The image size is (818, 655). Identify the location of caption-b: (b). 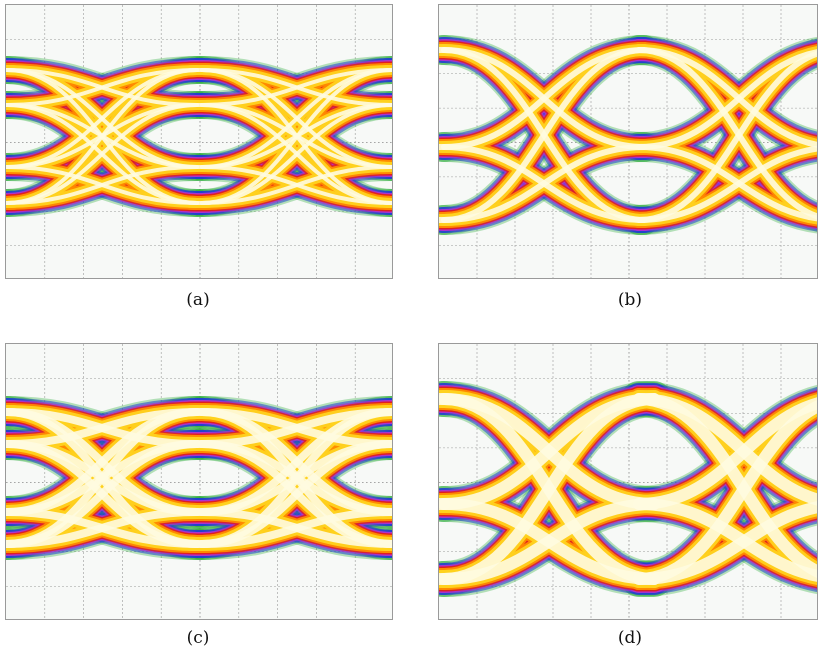
(630, 300).